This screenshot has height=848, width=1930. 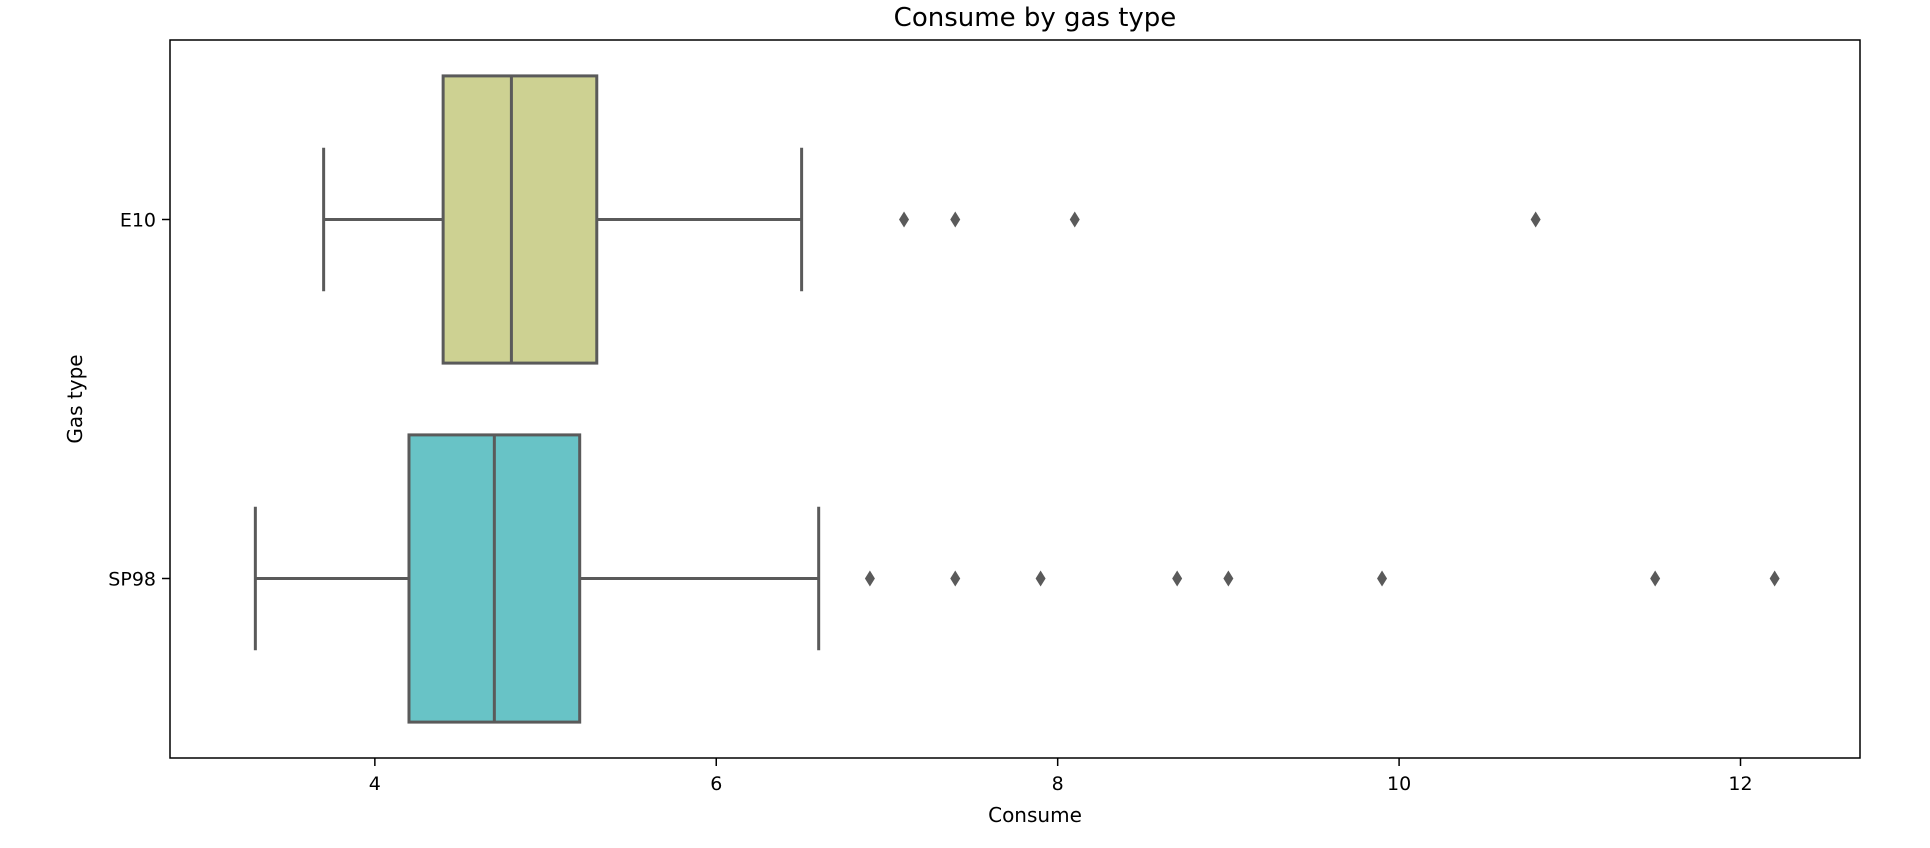 I want to click on x-axis-label: Consume, so click(x=1035, y=815).